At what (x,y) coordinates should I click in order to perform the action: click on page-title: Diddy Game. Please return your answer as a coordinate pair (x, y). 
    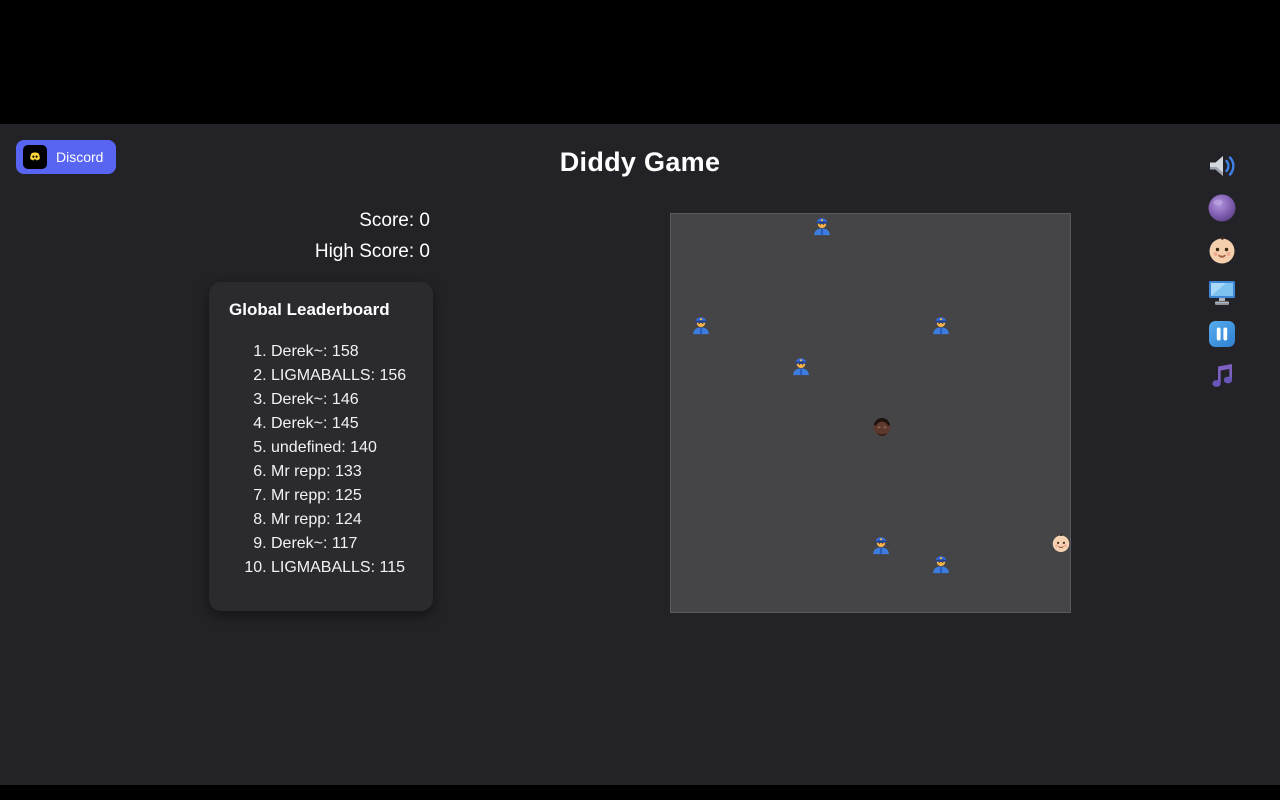
    Looking at the image, I should click on (640, 162).